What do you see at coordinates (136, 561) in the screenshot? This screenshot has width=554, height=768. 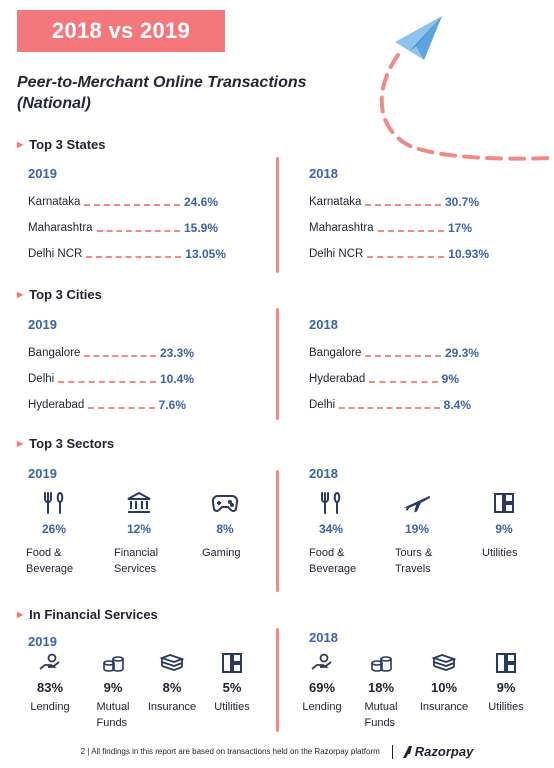 I see `sector-label: Financial Services` at bounding box center [136, 561].